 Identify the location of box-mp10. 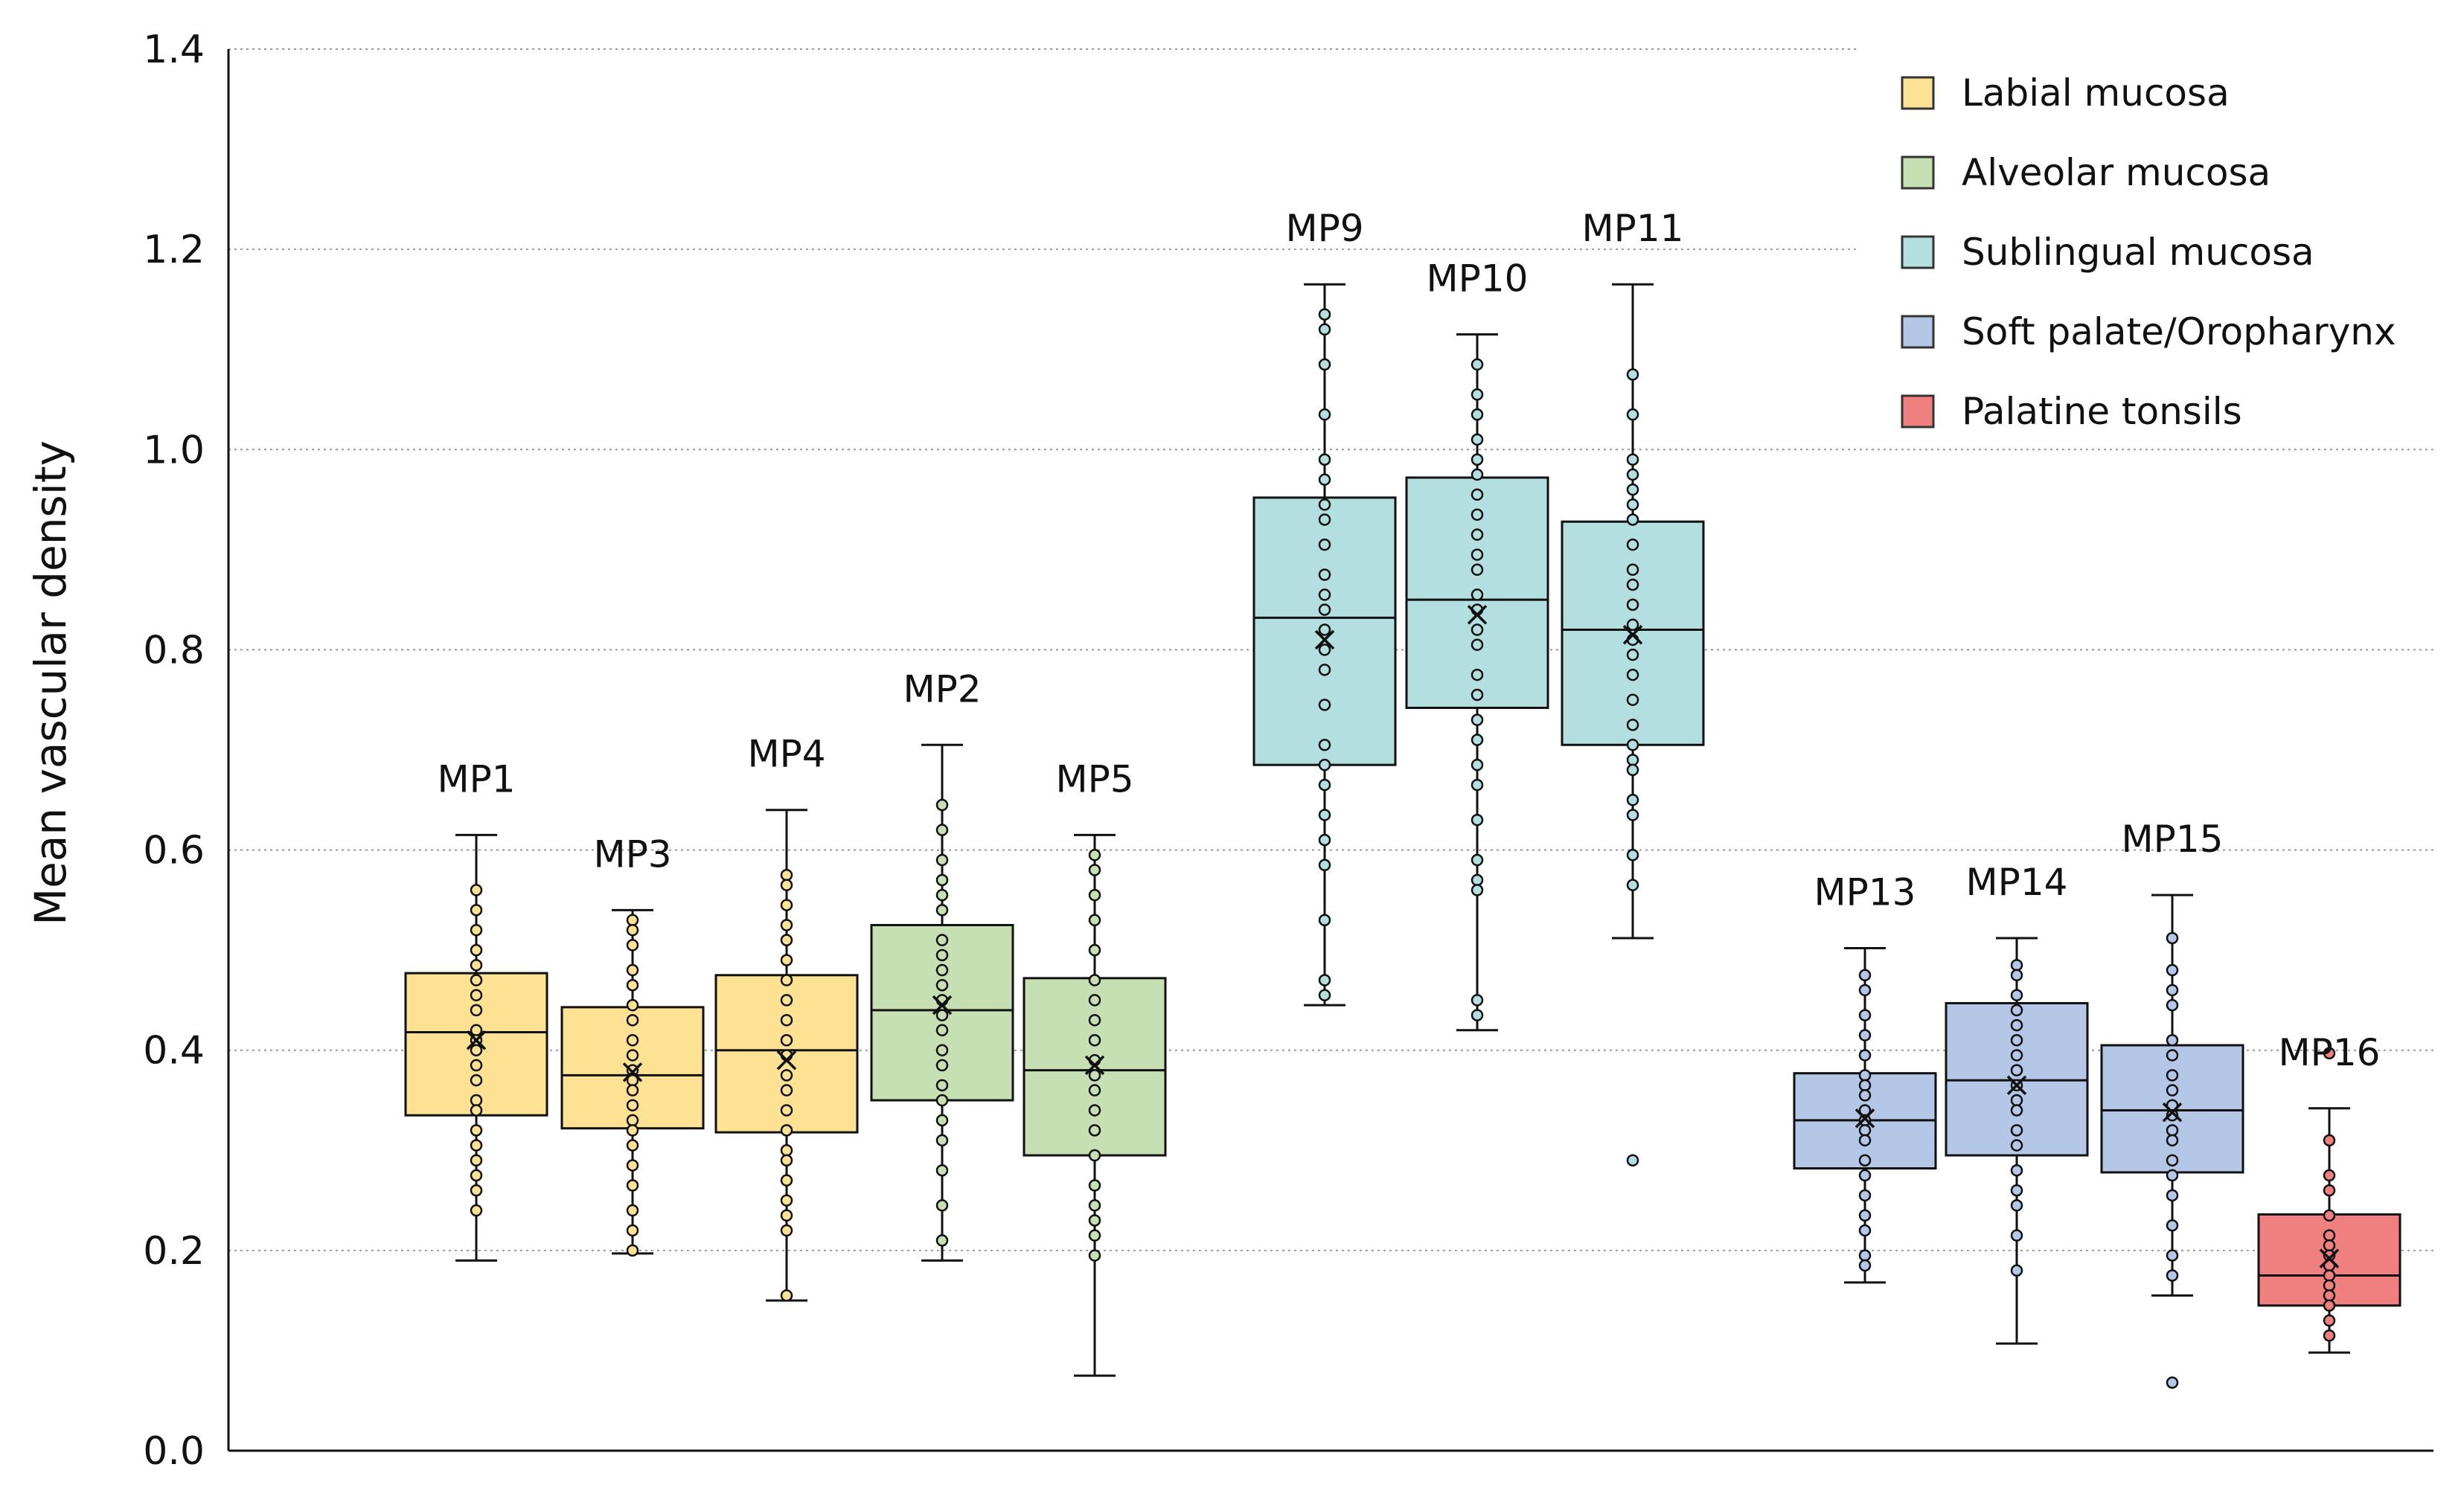
(1477, 682).